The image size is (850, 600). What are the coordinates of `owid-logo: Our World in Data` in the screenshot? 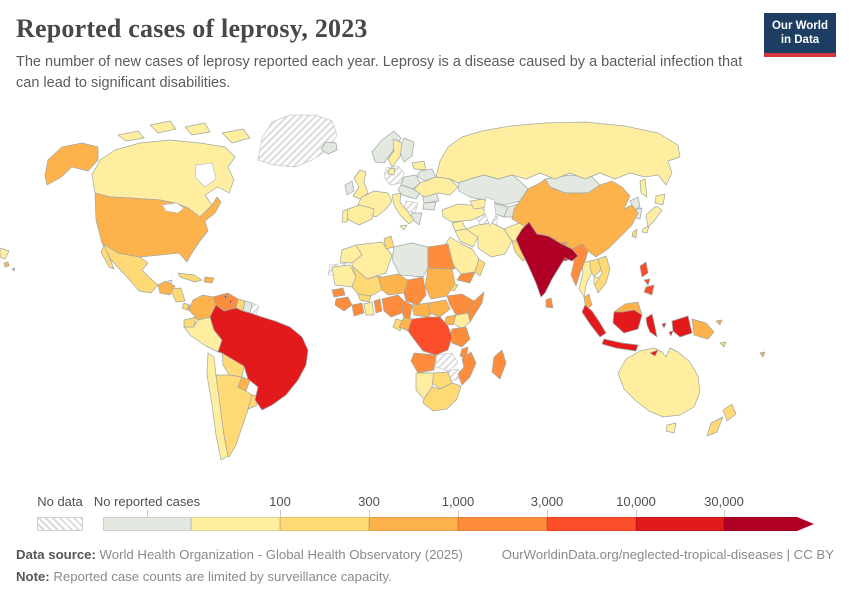 It's located at (800, 35).